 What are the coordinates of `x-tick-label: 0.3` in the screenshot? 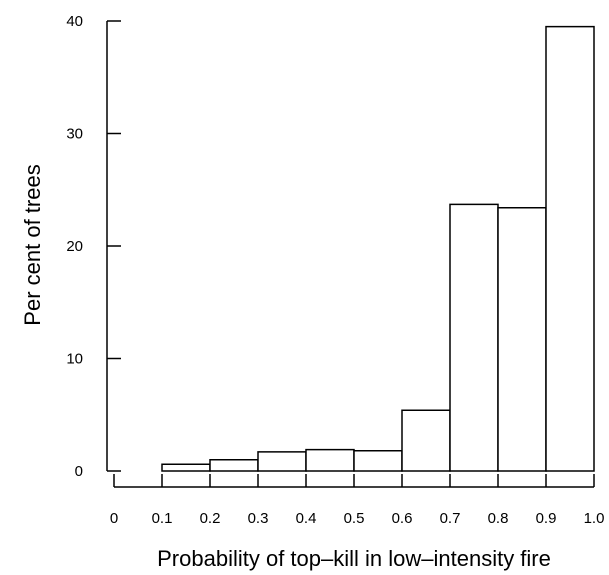 It's located at (258, 518).